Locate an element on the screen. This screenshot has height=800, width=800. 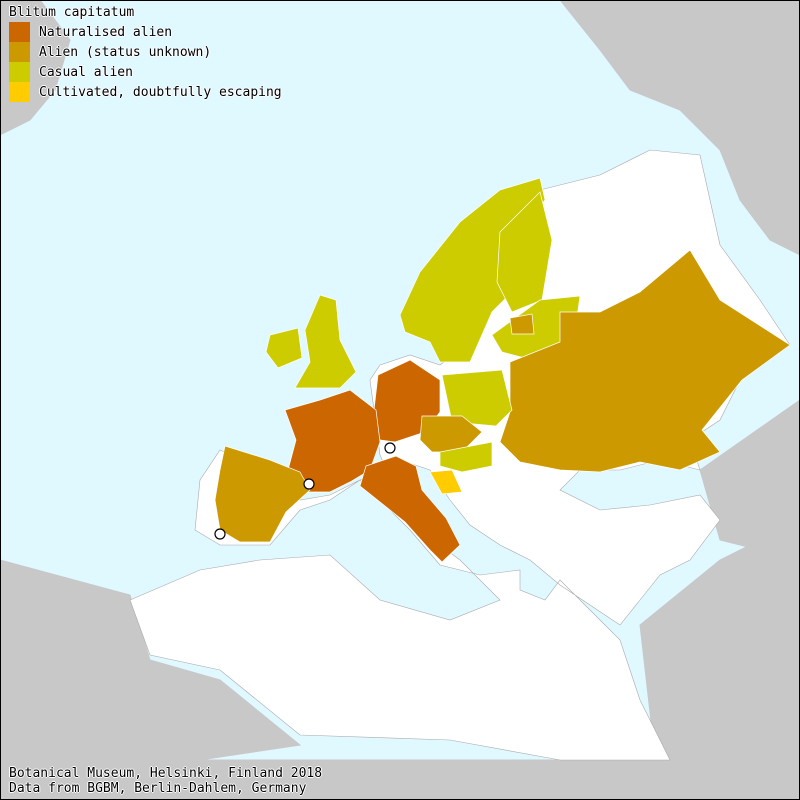
region-italy is located at coordinates (410, 509).